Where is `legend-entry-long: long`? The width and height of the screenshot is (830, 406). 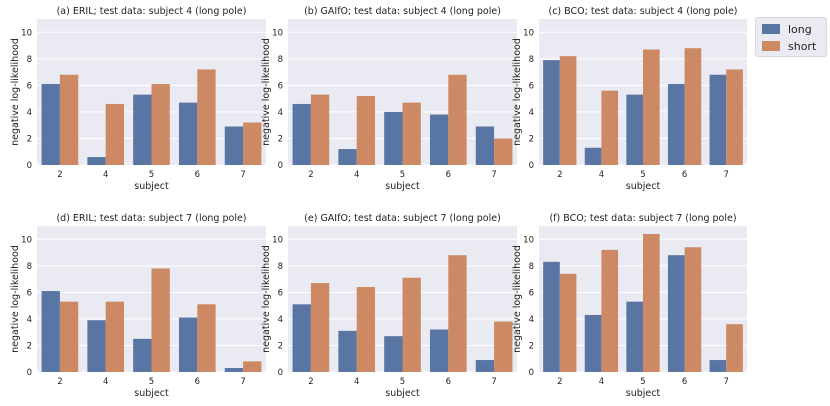
legend-entry-long: long is located at coordinates (787, 29).